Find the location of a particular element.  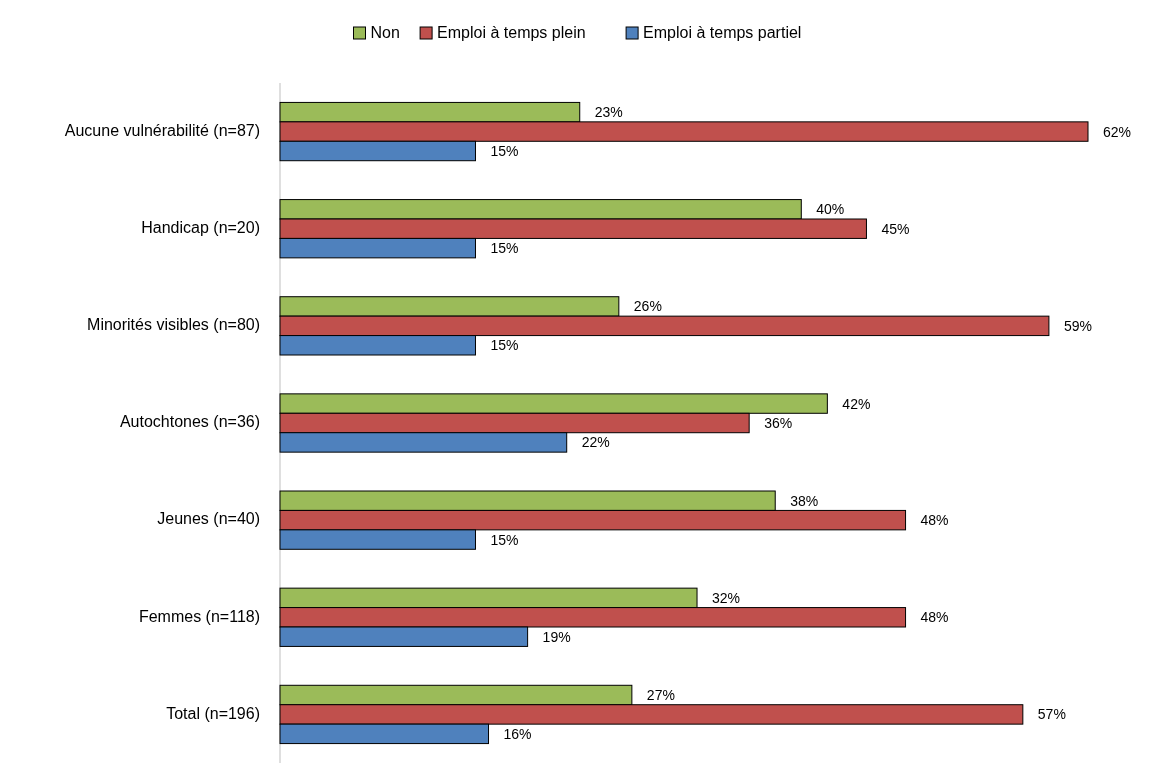

legend-label: Non is located at coordinates (385, 32).